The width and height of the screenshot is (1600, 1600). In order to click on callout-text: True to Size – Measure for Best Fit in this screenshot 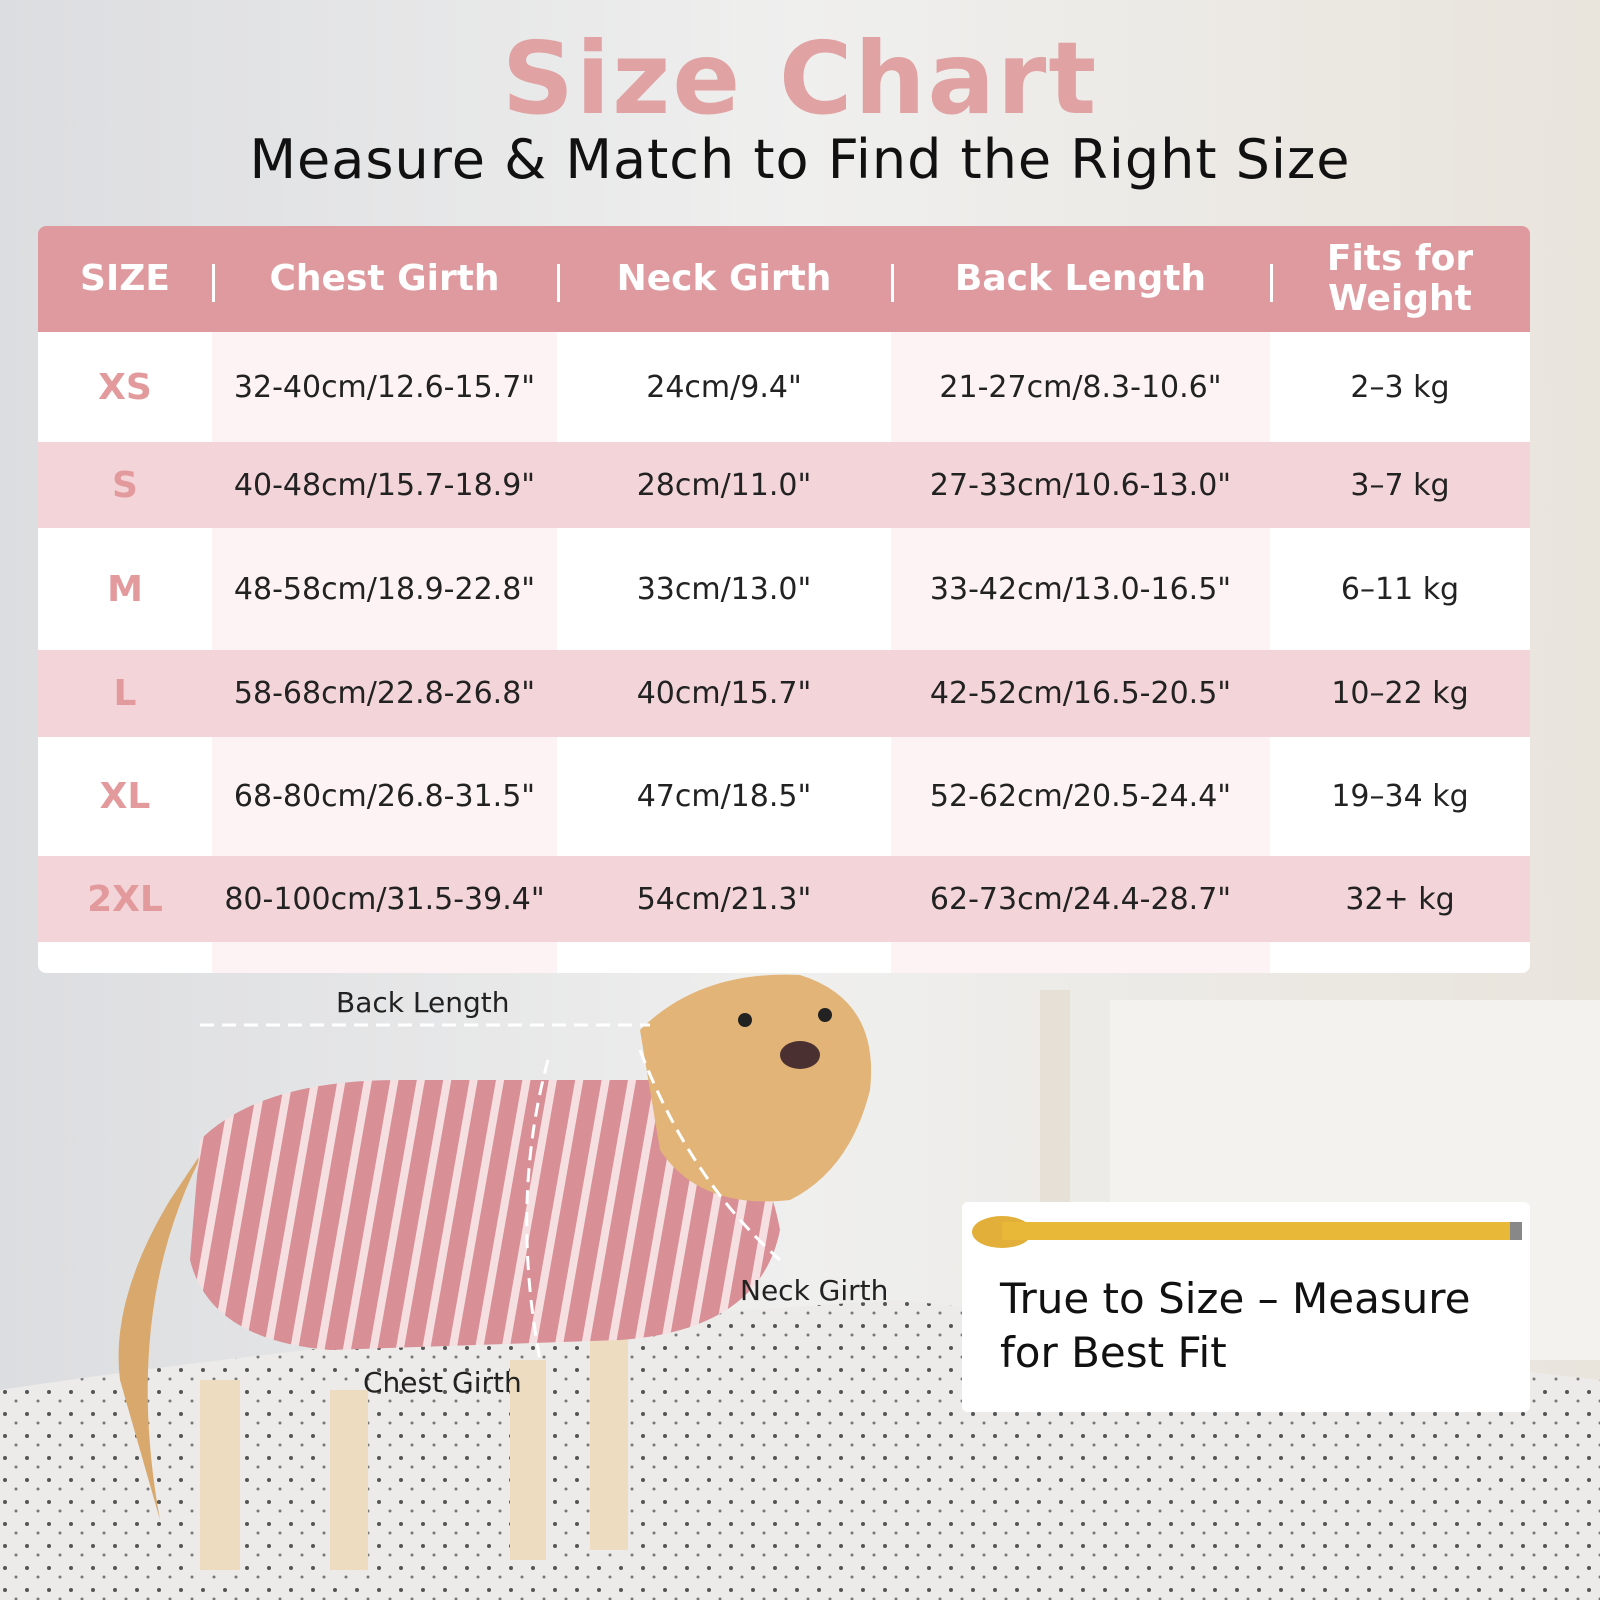, I will do `click(1235, 1325)`.